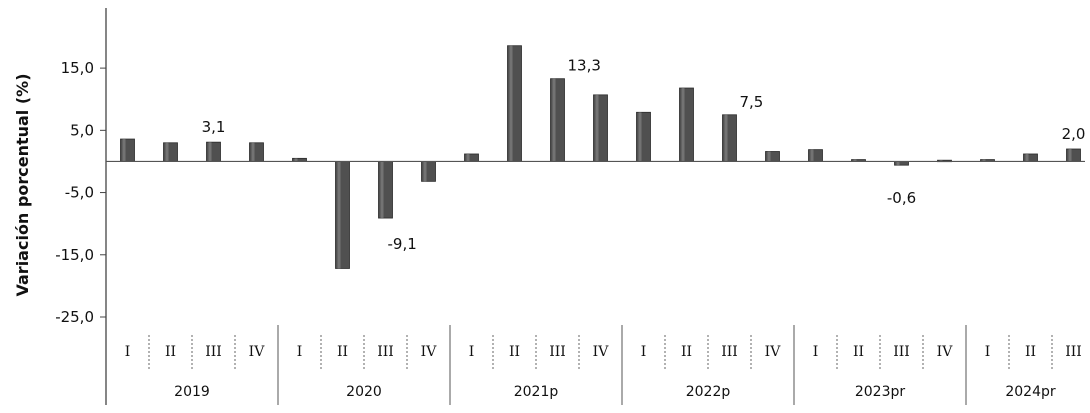  What do you see at coordinates (364, 392) in the screenshot?
I see `year-label: 2020` at bounding box center [364, 392].